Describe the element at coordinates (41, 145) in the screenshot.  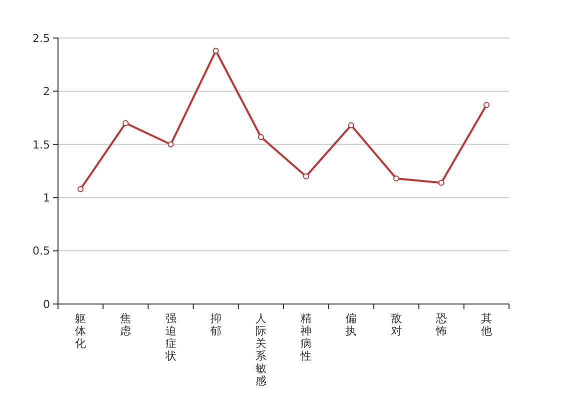
I see `y-tick-label: 1.5` at that location.